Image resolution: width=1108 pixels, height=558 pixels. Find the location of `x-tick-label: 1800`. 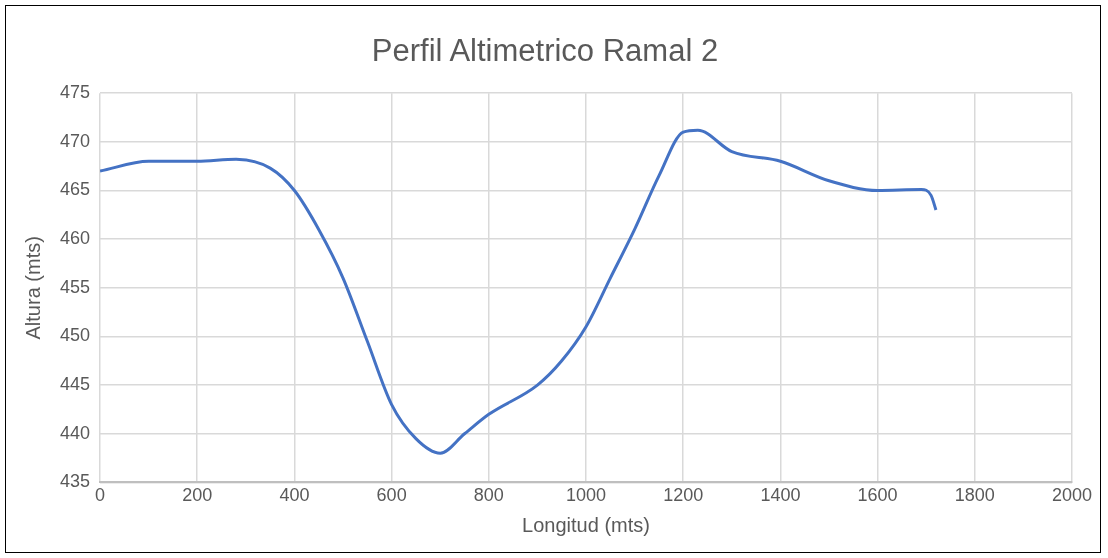

x-tick-label: 1800 is located at coordinates (974, 495).